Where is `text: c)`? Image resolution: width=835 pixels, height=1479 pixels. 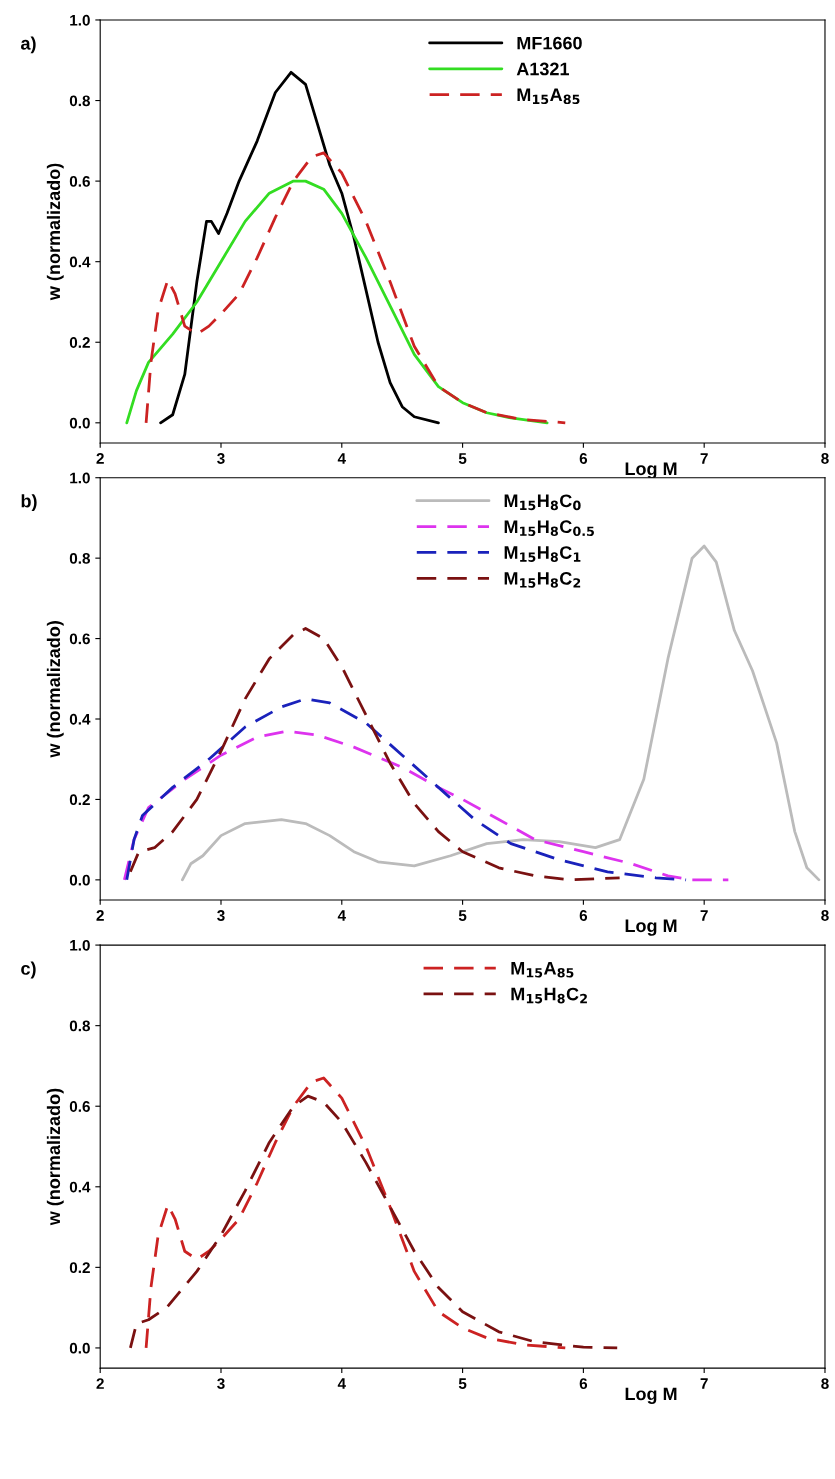
text: c) is located at coordinates (28, 970).